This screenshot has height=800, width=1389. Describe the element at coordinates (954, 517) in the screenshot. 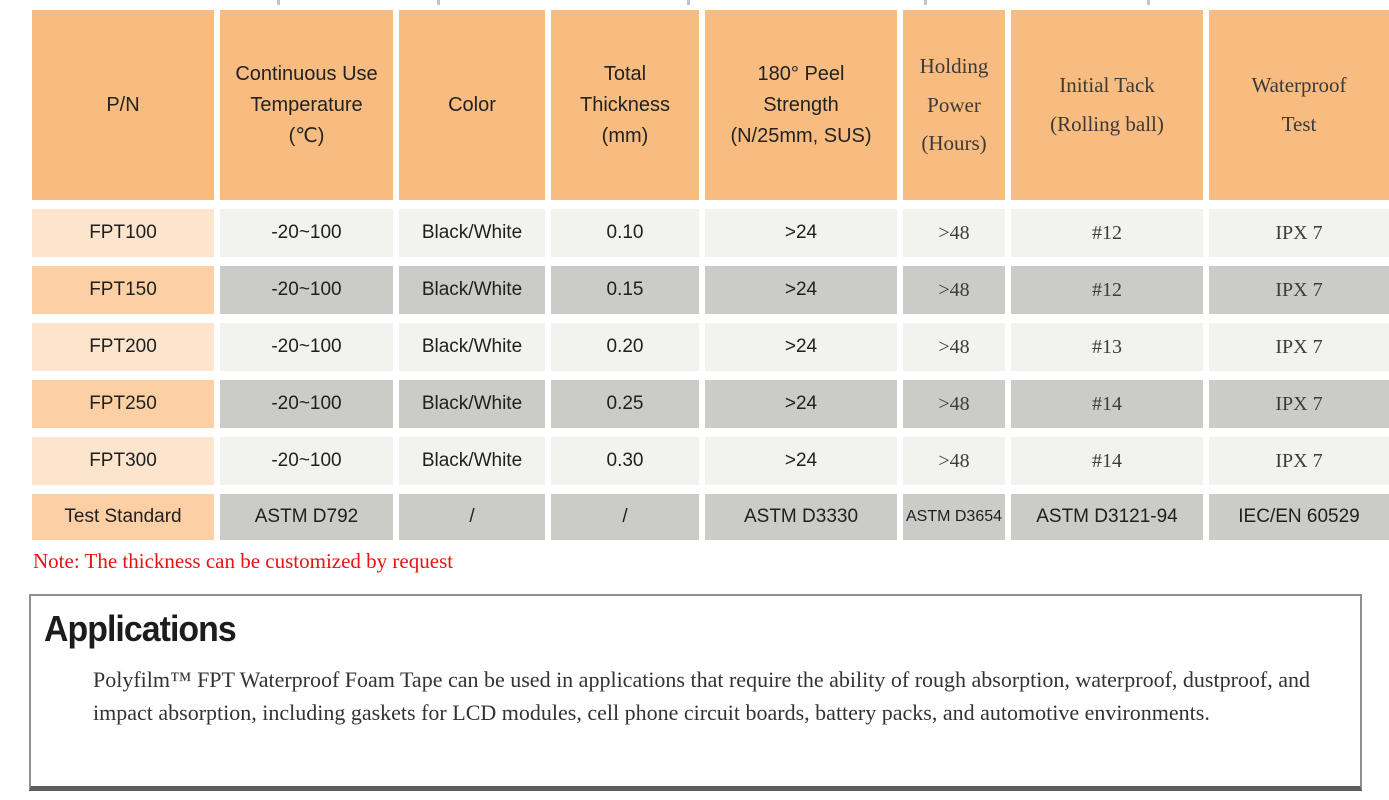

I see `test-standard-cell: ASTM D3654` at that location.